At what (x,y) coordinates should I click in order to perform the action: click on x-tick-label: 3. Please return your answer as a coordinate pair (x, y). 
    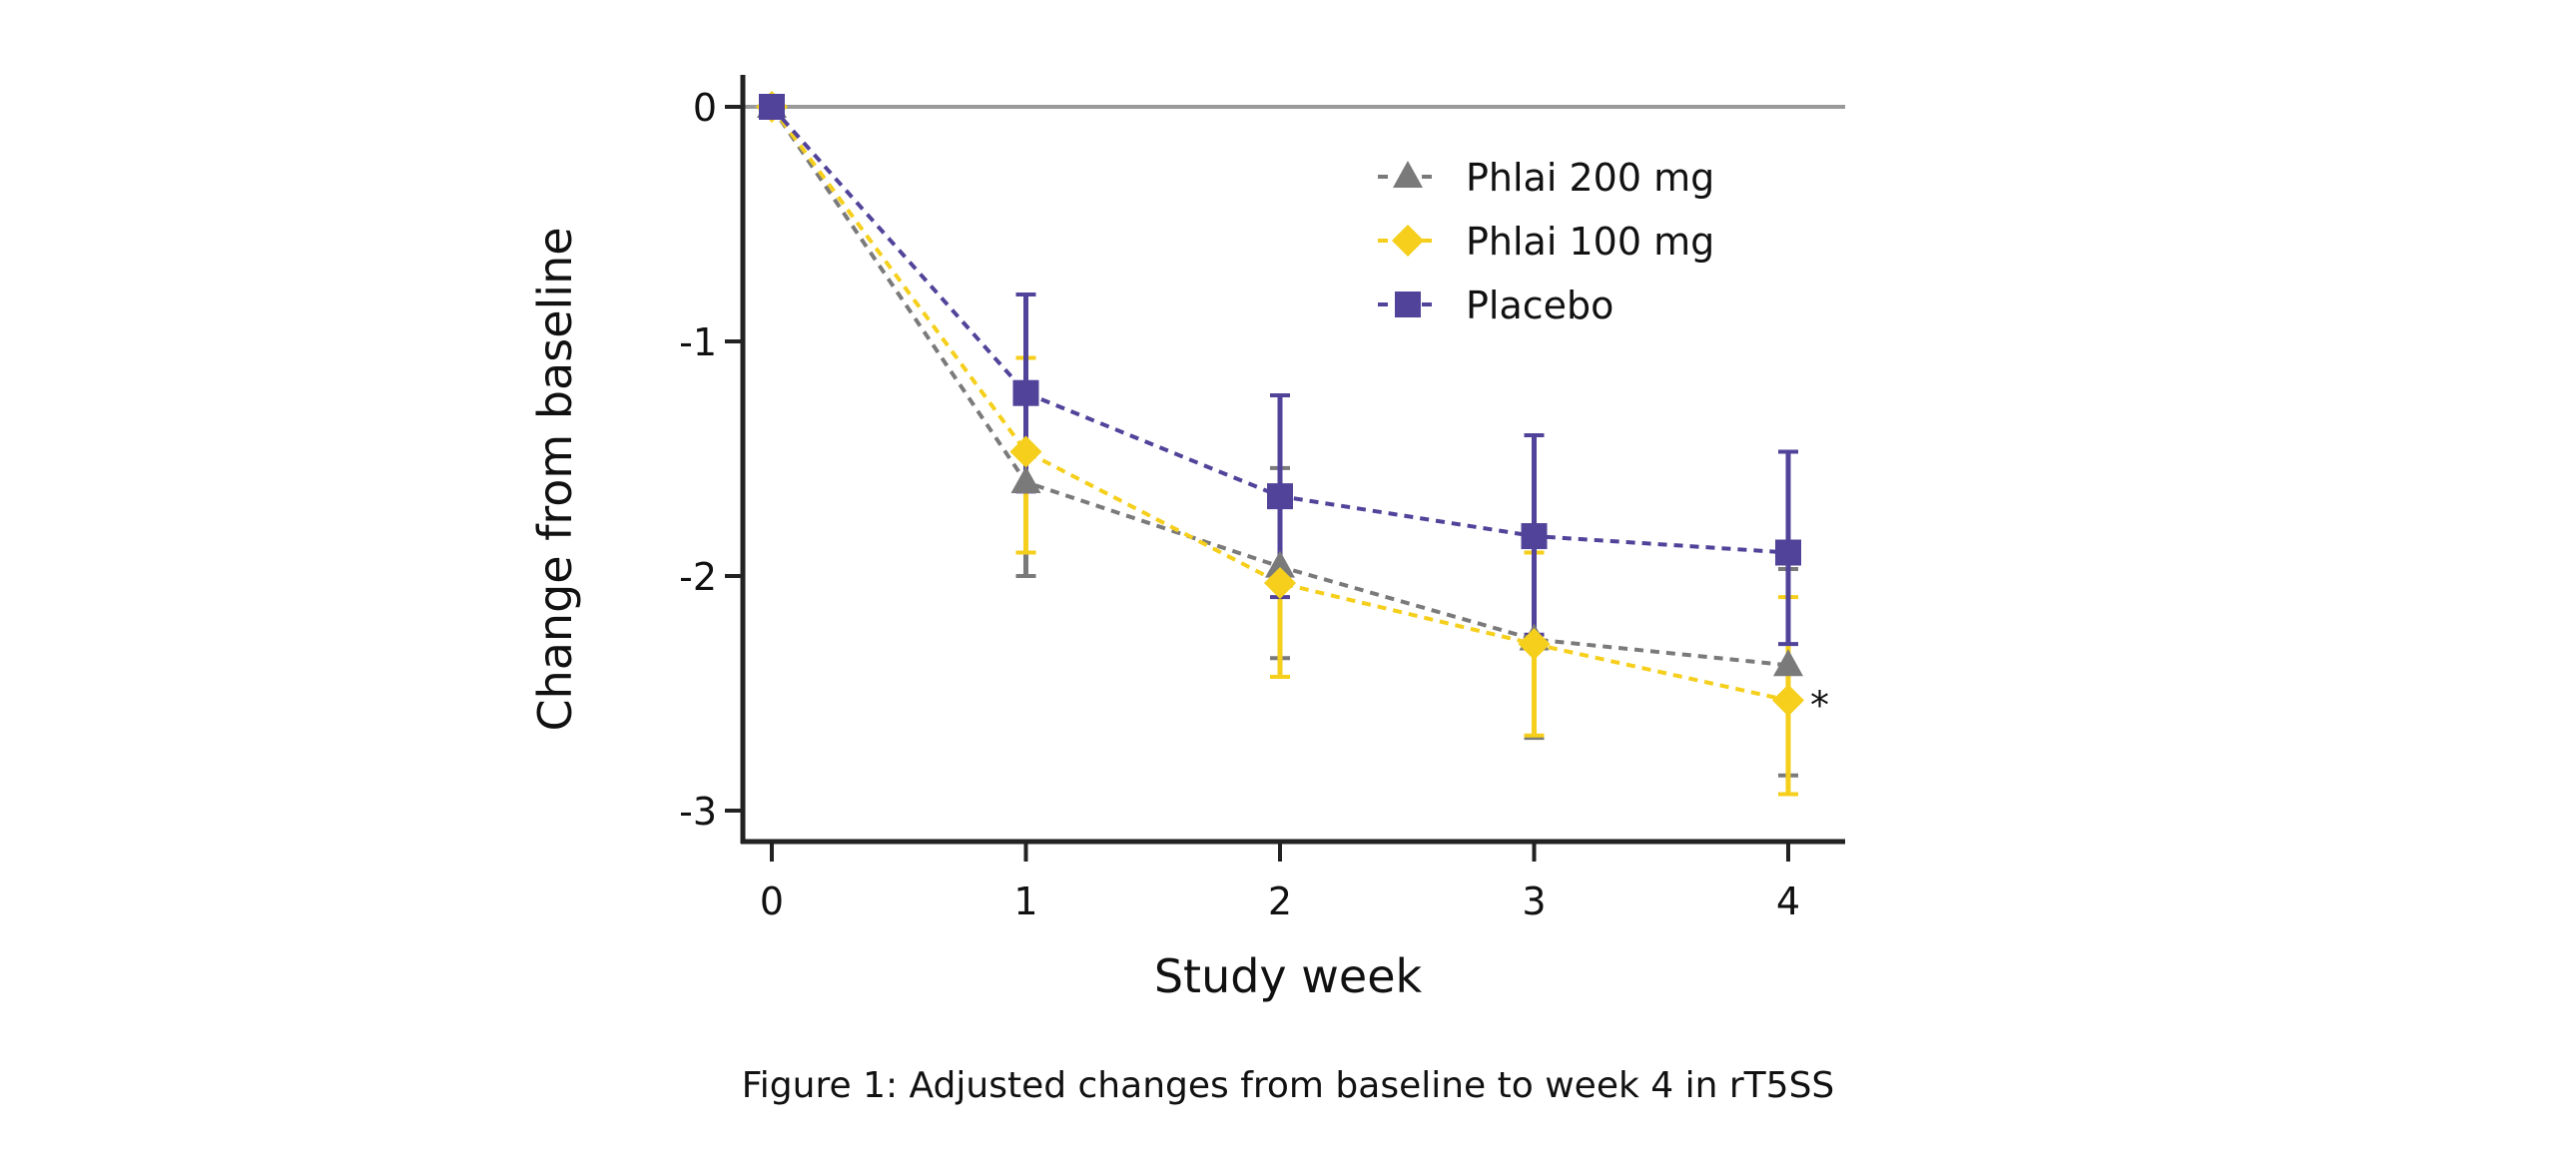
    Looking at the image, I should click on (1534, 901).